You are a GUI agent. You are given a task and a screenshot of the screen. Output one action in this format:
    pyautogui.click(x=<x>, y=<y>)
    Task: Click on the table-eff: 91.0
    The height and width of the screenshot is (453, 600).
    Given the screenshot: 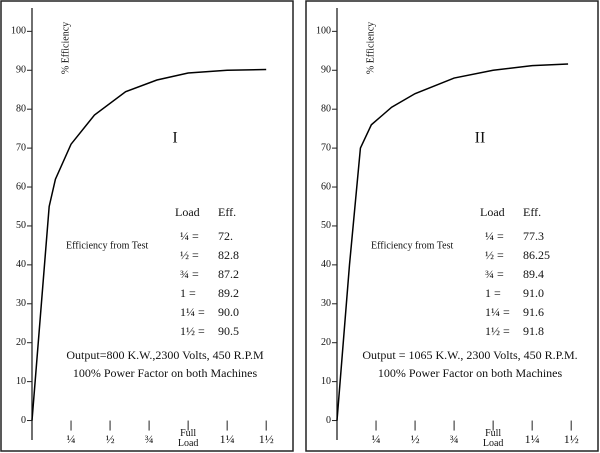 What is the action you would take?
    pyautogui.click(x=533, y=293)
    